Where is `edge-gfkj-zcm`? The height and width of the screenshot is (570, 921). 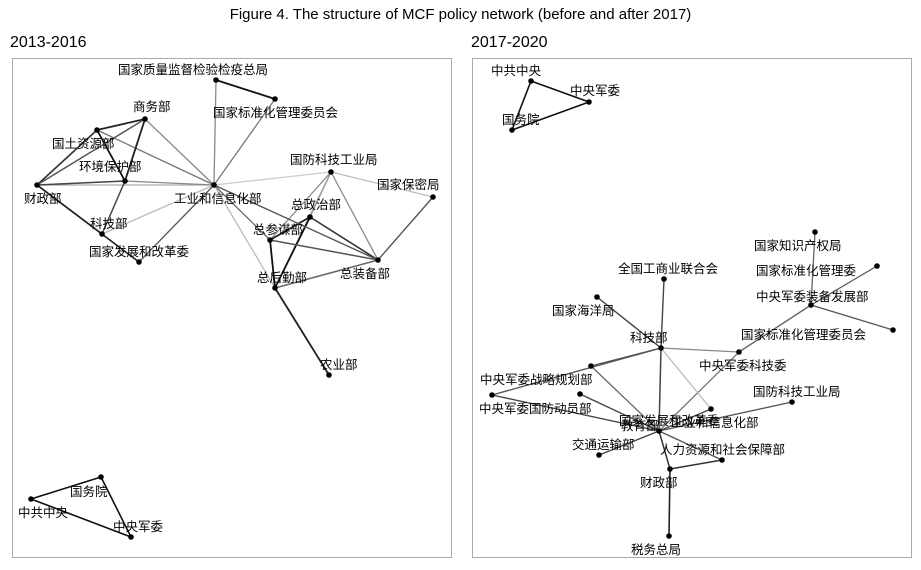
edge-gfkj-zcm is located at coordinates (300, 206).